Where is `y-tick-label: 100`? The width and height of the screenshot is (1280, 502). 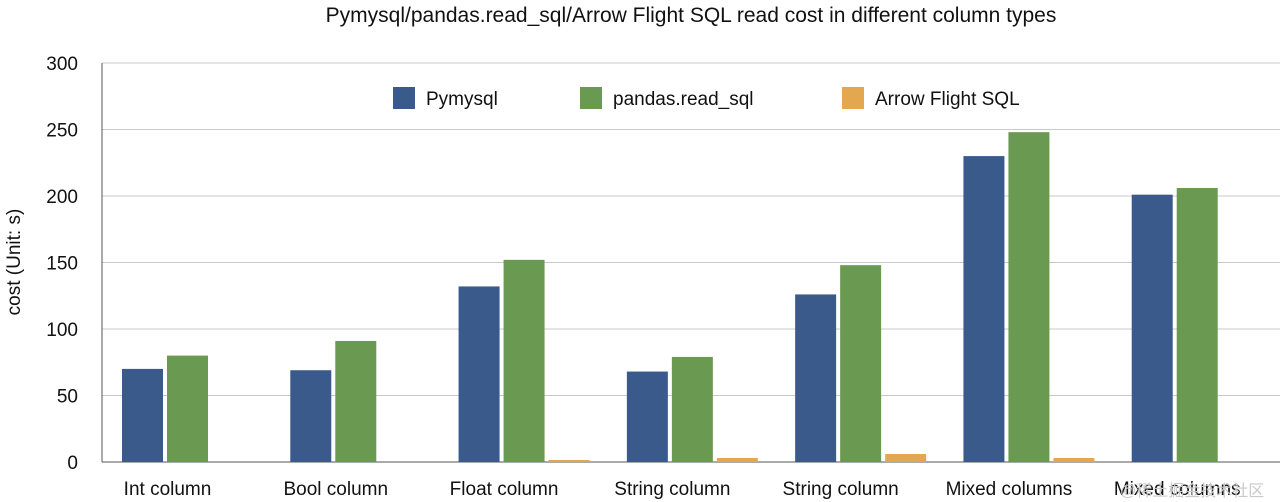 y-tick-label: 100 is located at coordinates (62, 330).